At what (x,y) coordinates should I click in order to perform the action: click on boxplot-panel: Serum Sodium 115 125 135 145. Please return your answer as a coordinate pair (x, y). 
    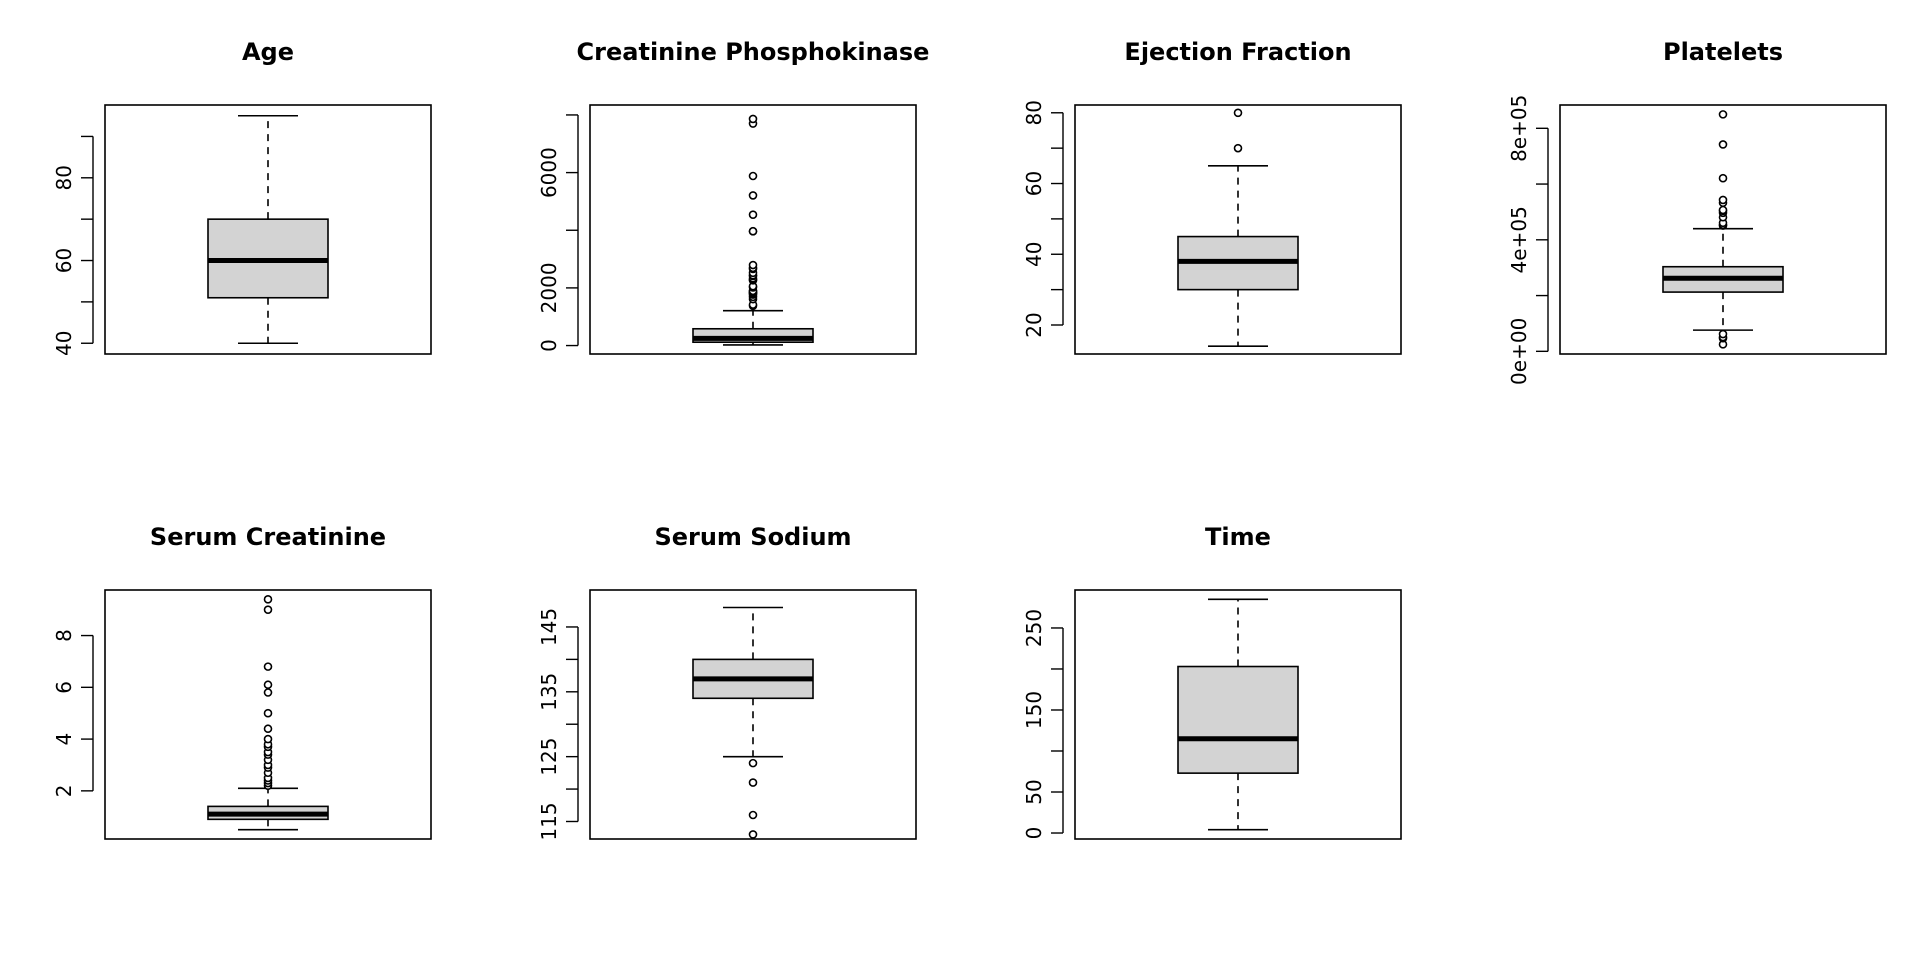
    Looking at the image, I should click on (727, 682).